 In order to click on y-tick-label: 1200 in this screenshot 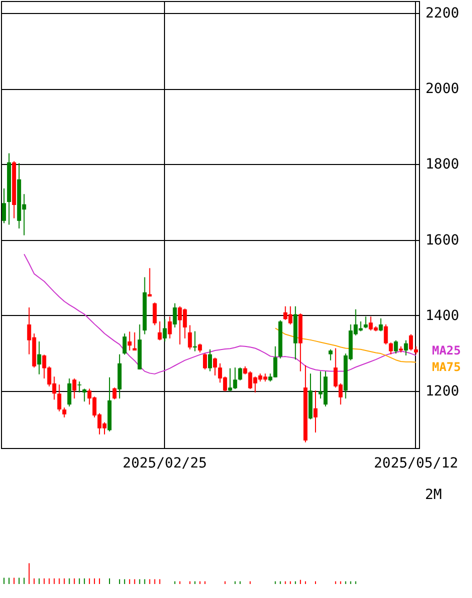, I will do `click(443, 391)`.